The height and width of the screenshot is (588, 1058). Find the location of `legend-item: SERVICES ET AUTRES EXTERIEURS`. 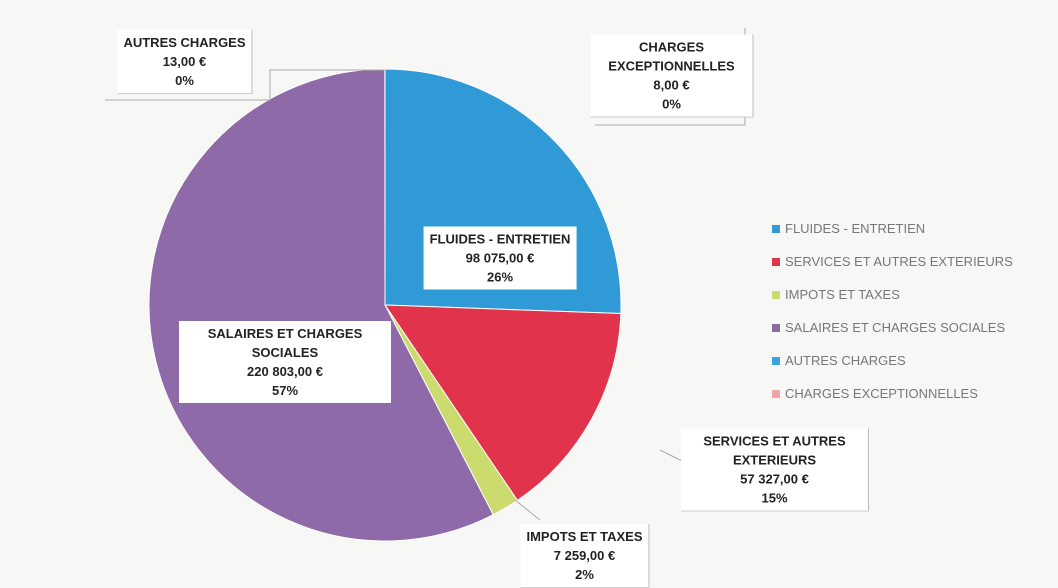

legend-item: SERVICES ET AUTRES EXTERIEURS is located at coordinates (892, 261).